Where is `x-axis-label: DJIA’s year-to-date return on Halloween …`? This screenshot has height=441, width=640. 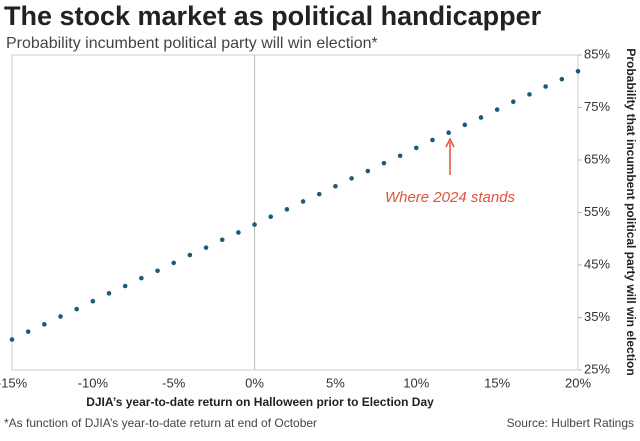 x-axis-label: DJIA’s year-to-date return on Halloween … is located at coordinates (260, 402).